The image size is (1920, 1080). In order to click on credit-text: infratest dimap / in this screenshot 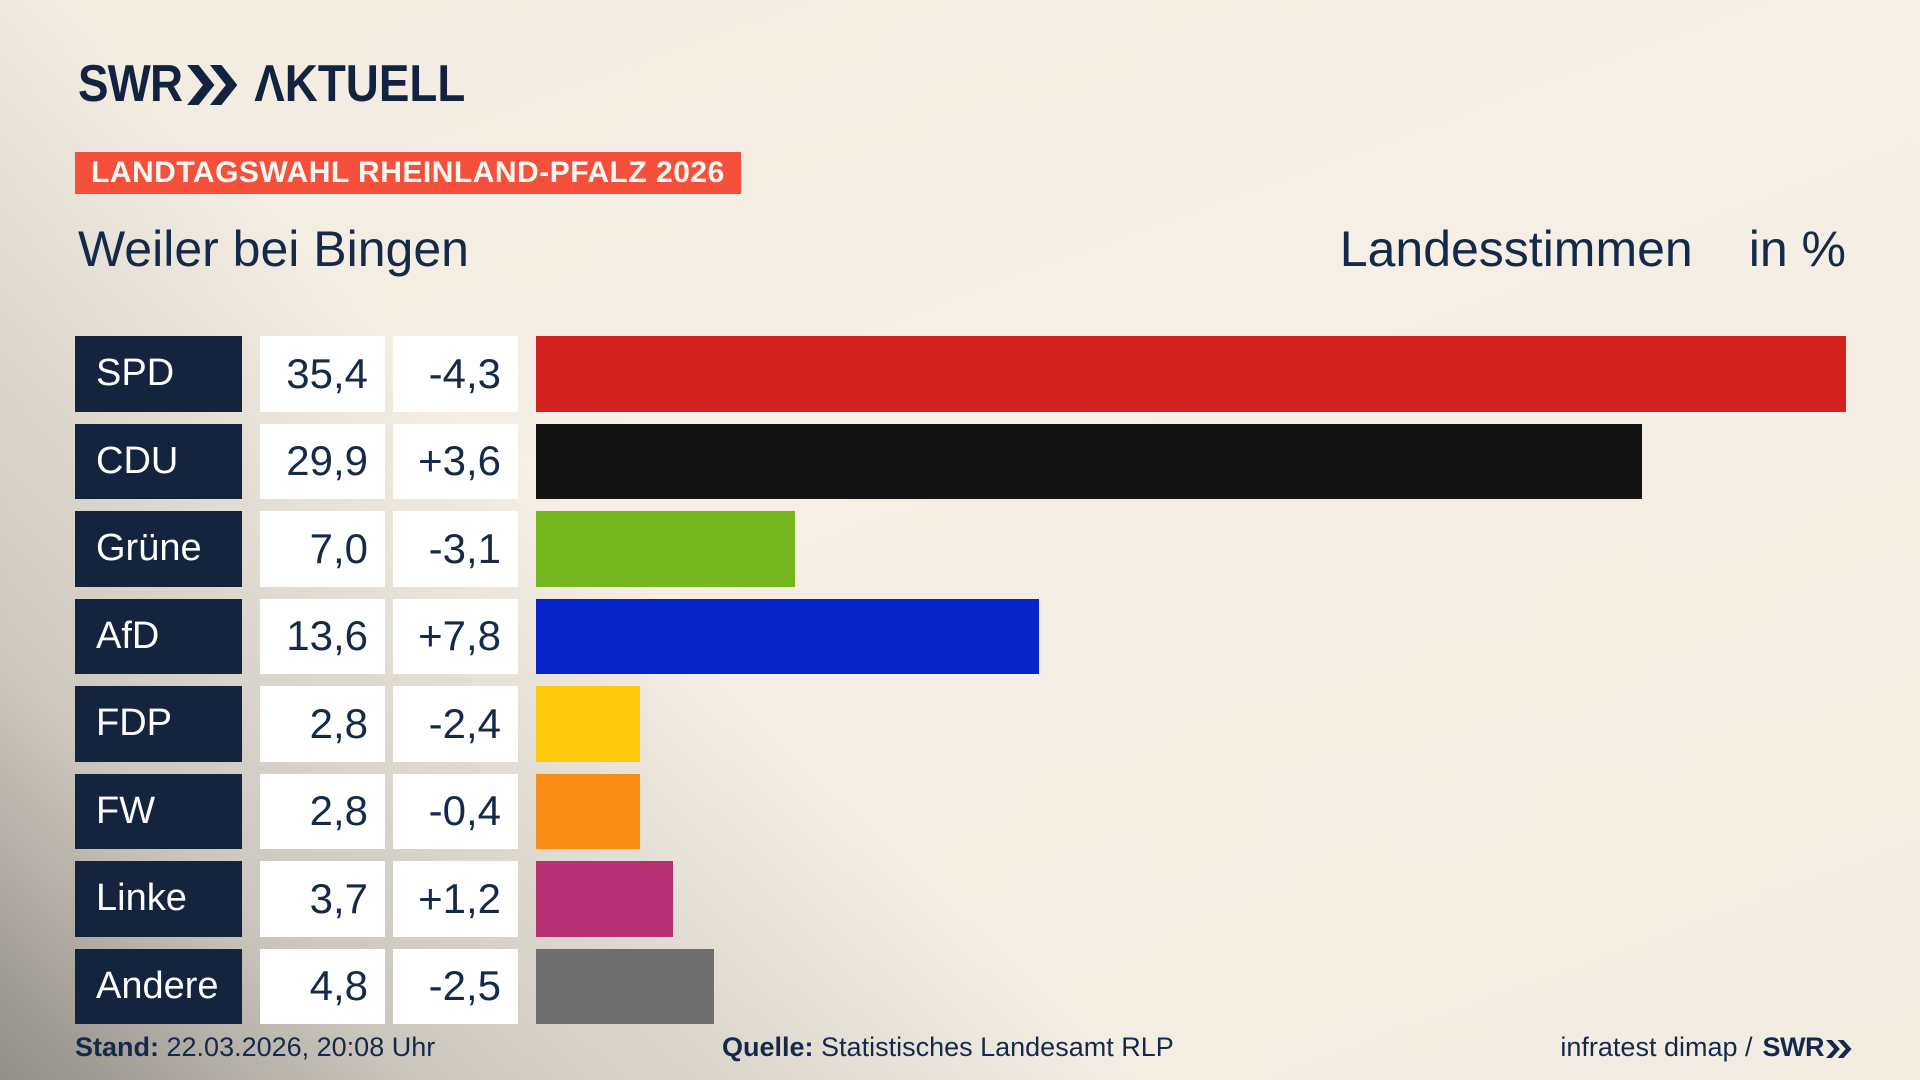, I will do `click(1656, 1047)`.